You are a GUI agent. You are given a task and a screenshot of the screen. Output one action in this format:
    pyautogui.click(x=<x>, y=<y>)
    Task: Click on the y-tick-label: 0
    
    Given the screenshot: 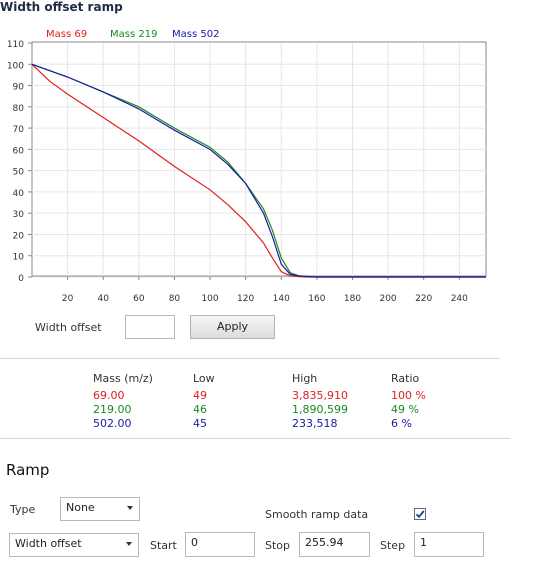 What is the action you would take?
    pyautogui.click(x=21, y=279)
    